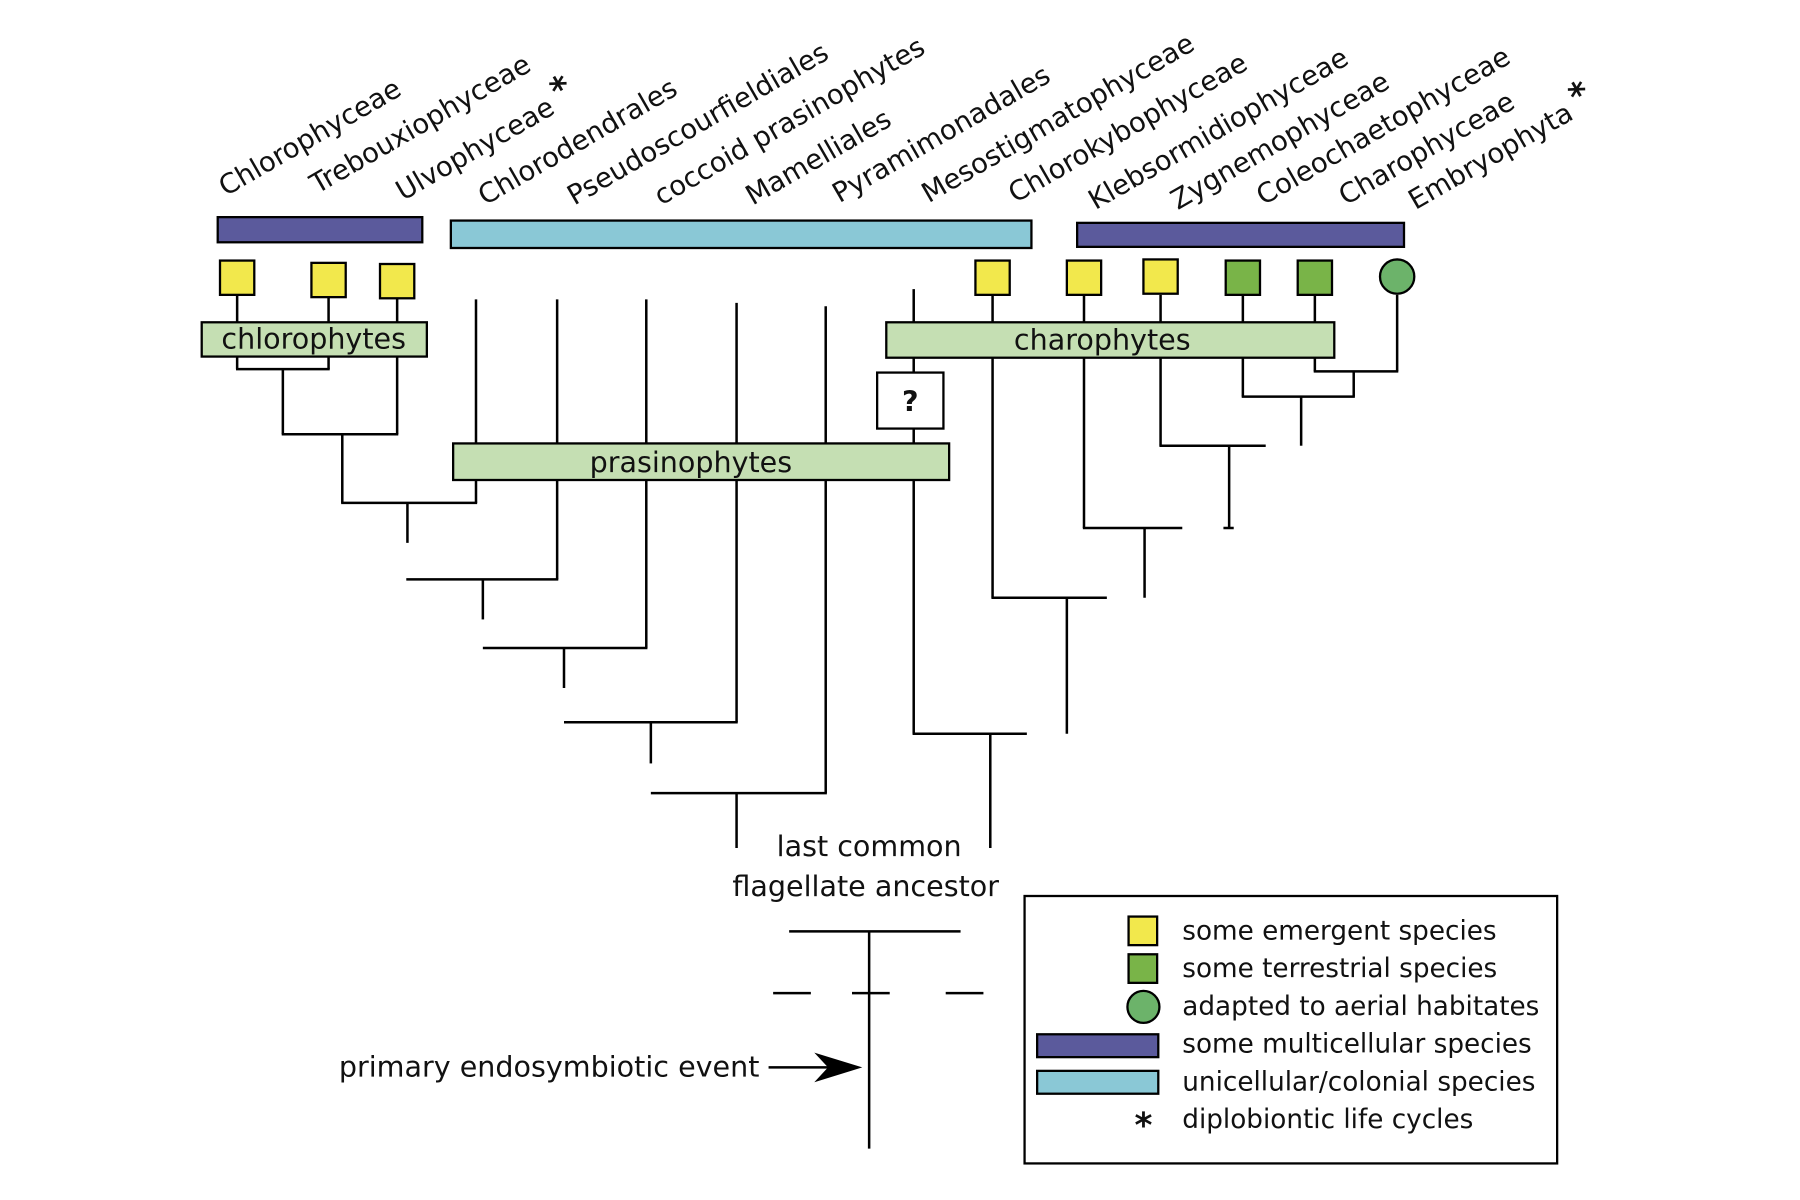 This screenshot has height=1200, width=1800. Describe the element at coordinates (1360, 1007) in the screenshot. I see `legend-label: adapted to aerial habitates` at that location.